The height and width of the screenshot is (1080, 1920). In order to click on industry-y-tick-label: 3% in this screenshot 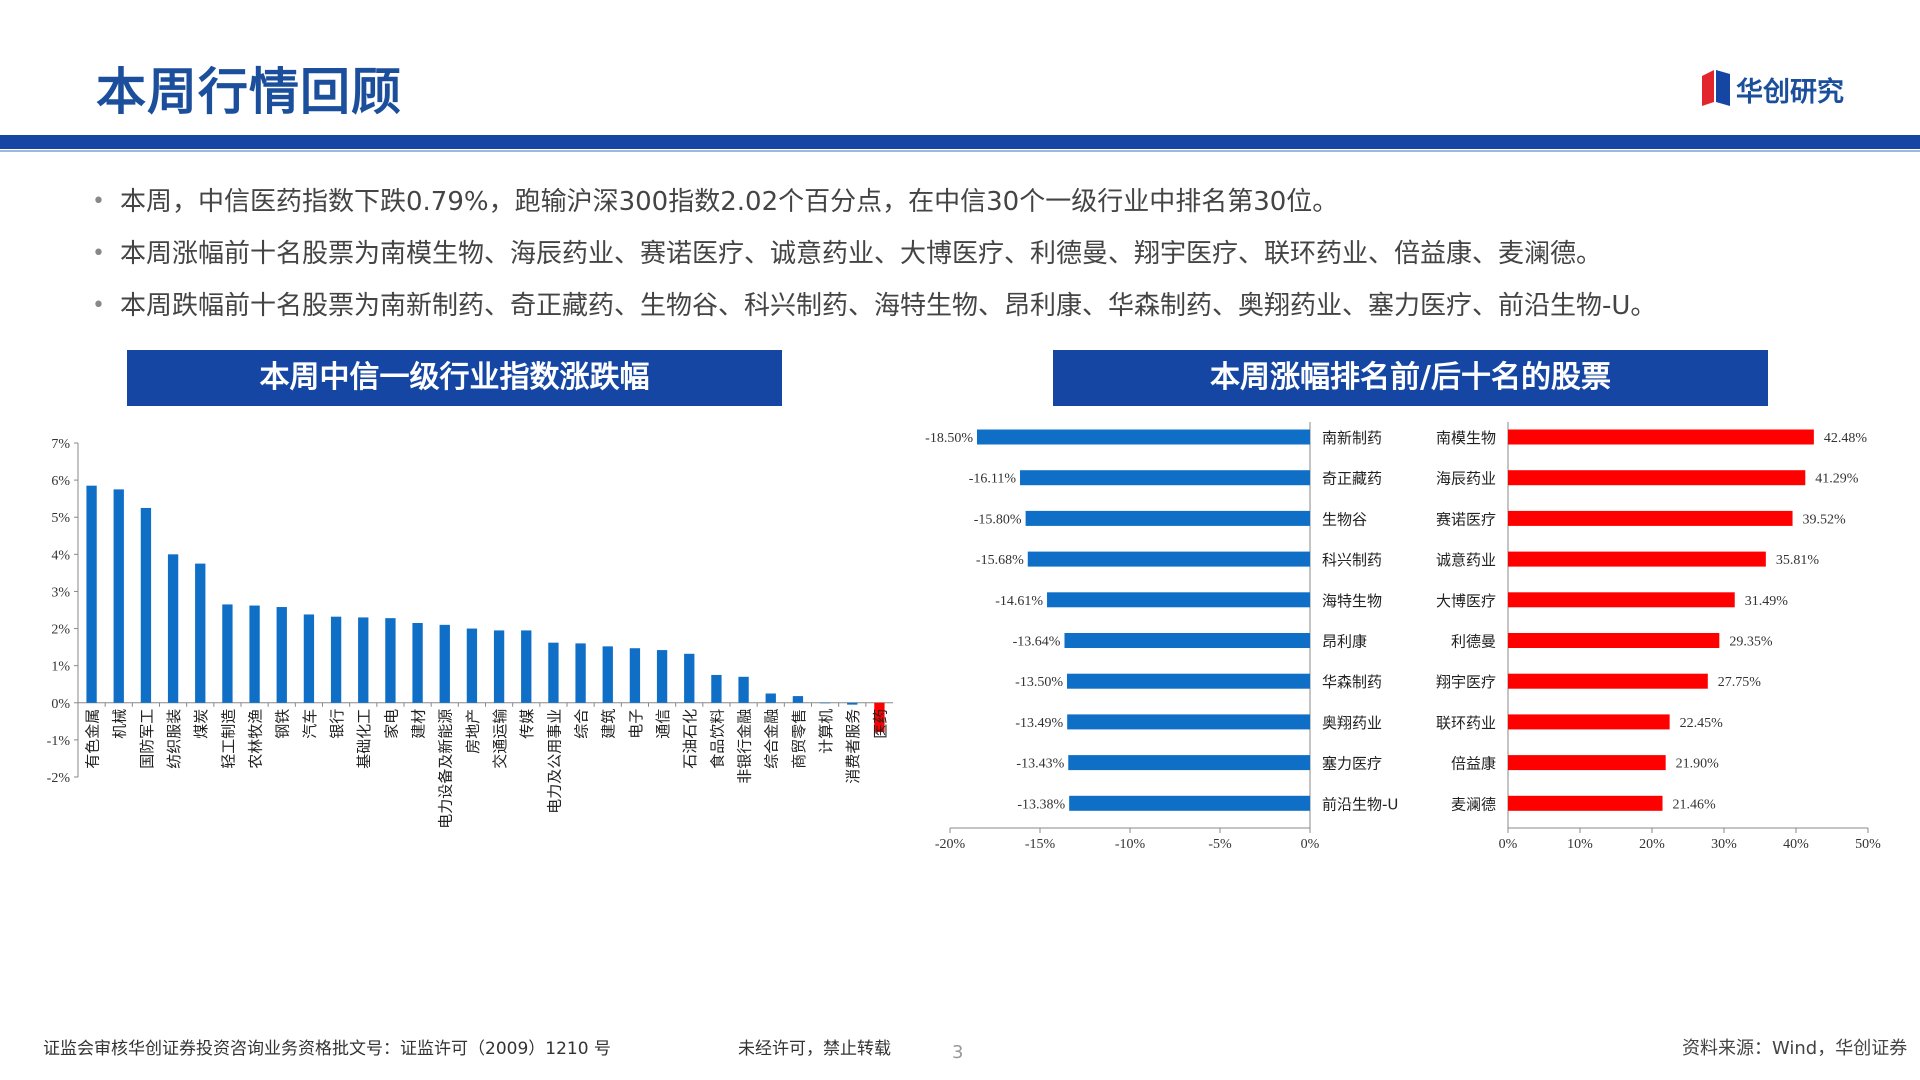, I will do `click(60, 592)`.